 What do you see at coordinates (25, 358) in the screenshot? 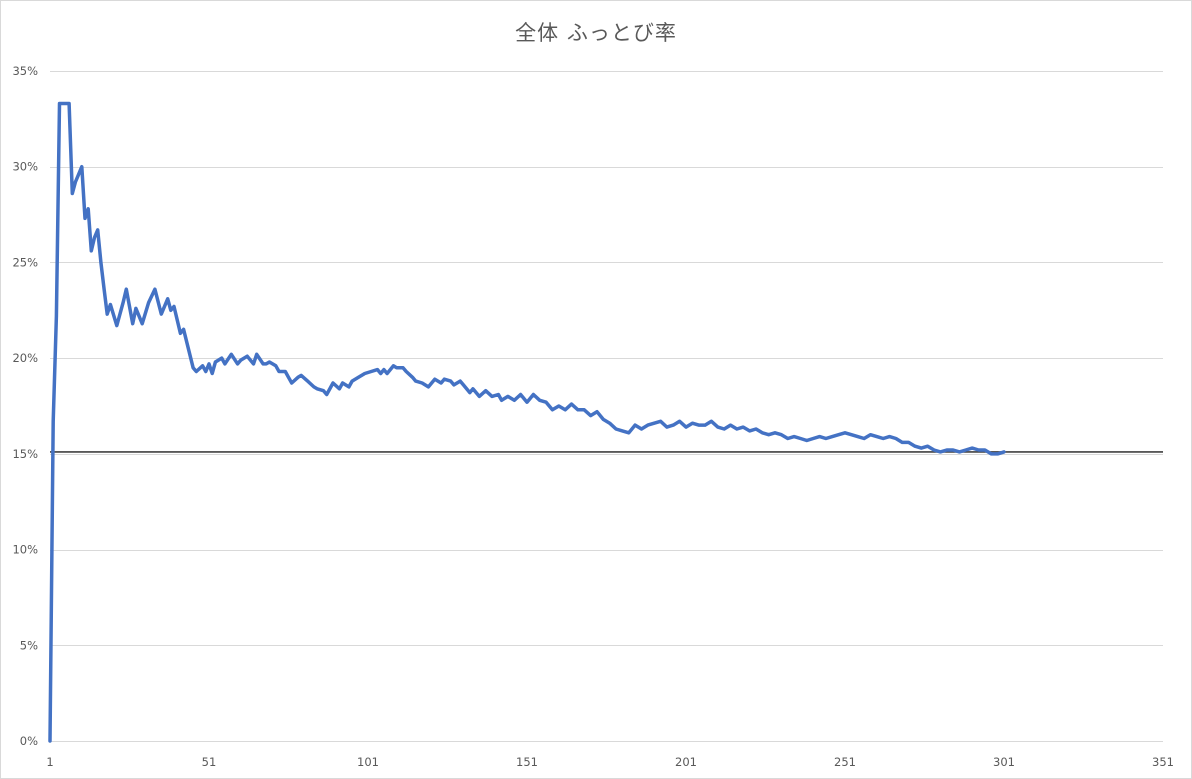
I see `y-tick-label: 20%` at bounding box center [25, 358].